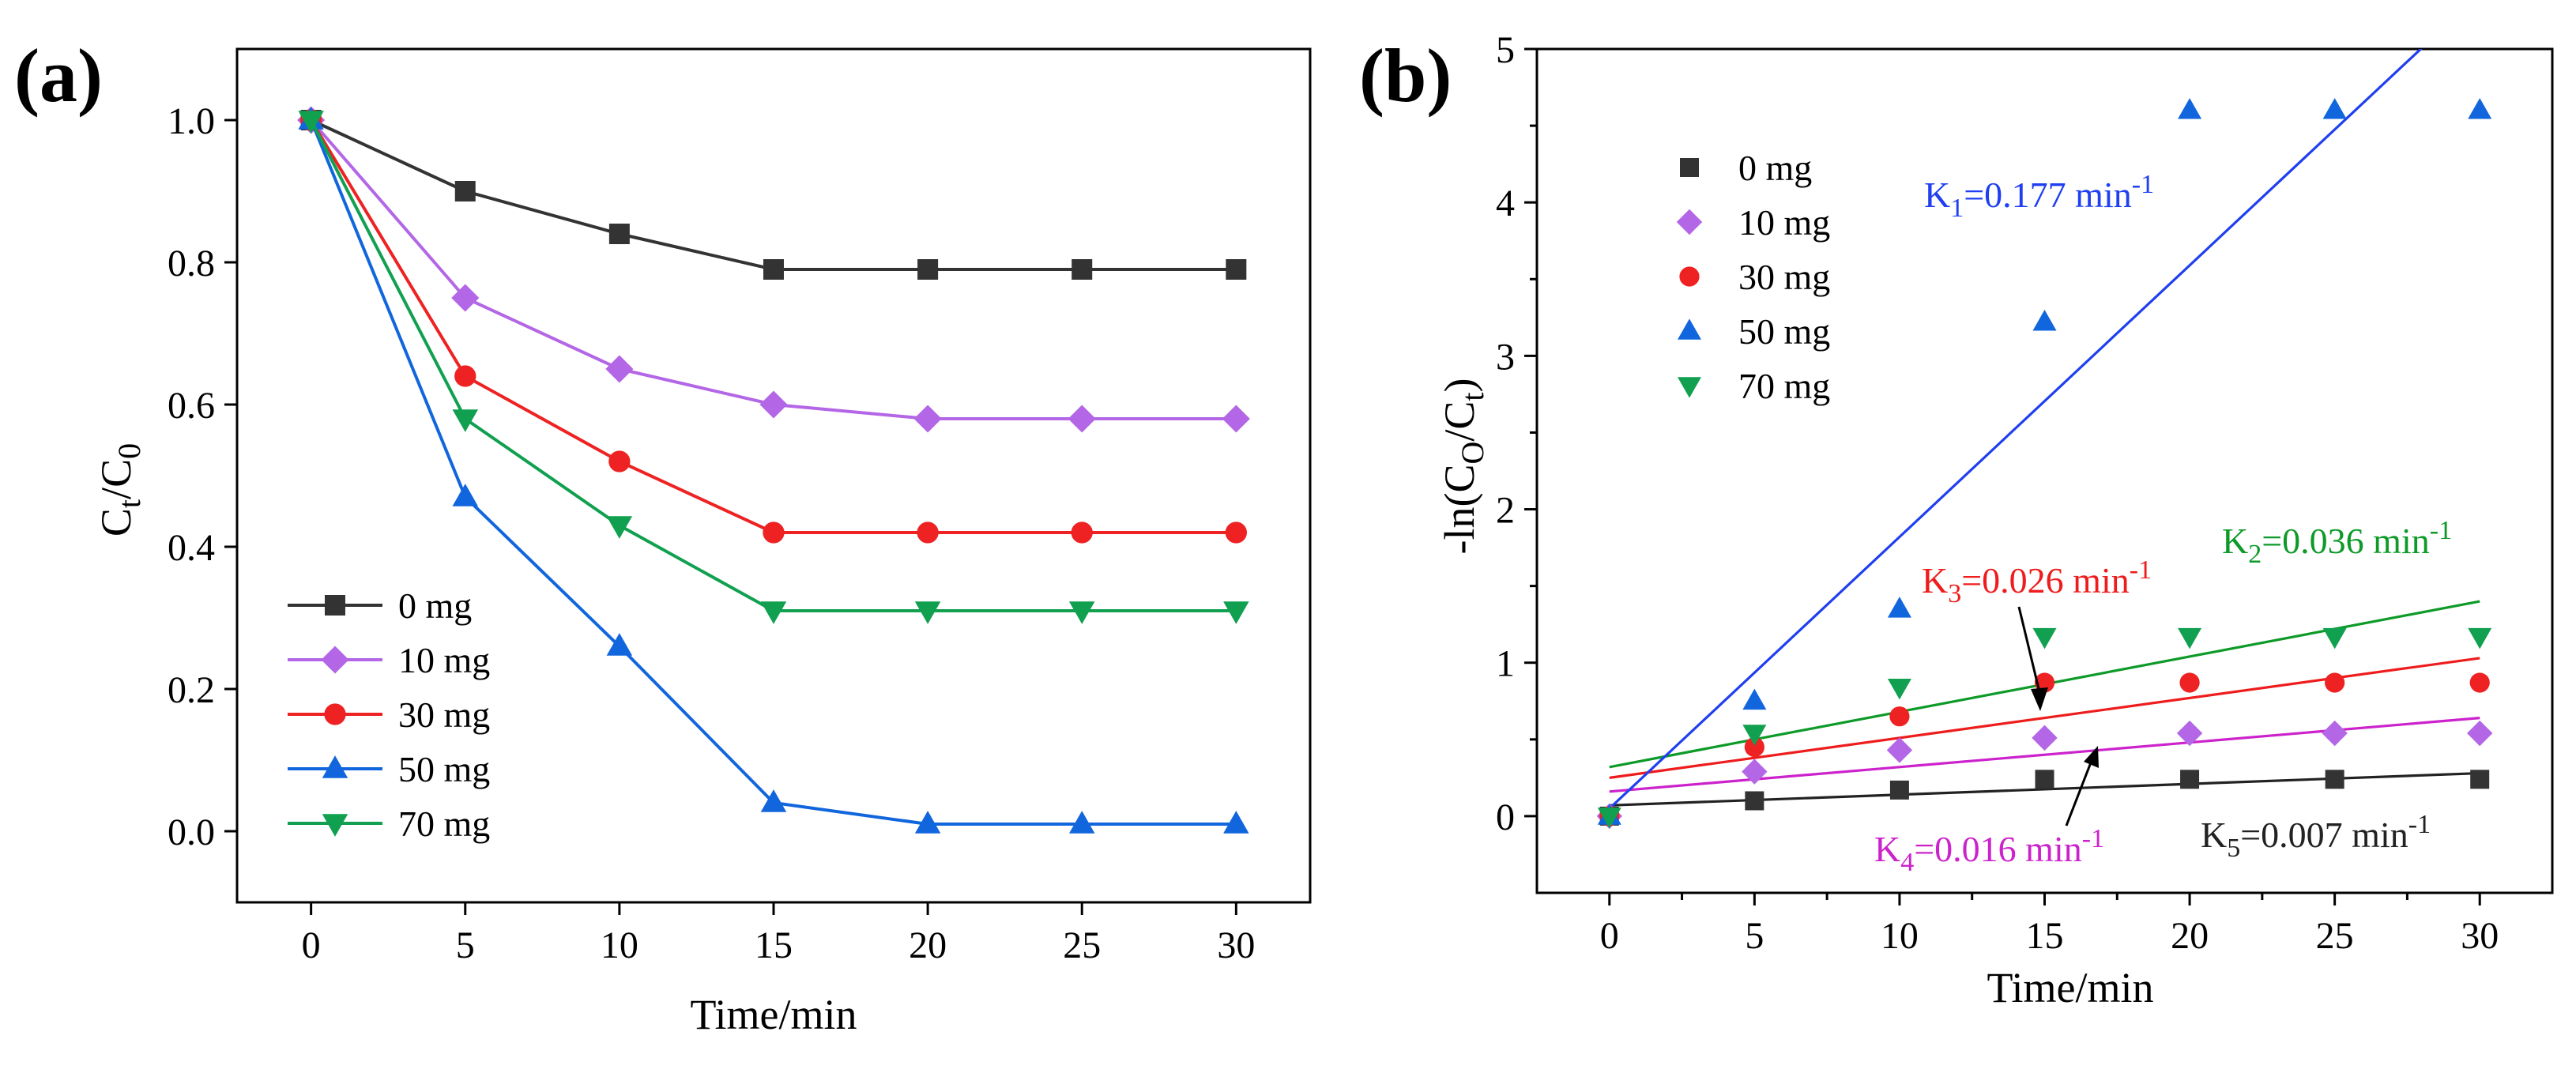 The height and width of the screenshot is (1073, 2576). Describe the element at coordinates (435, 605) in the screenshot. I see `legend-label-0-mg: 0 mg` at that location.